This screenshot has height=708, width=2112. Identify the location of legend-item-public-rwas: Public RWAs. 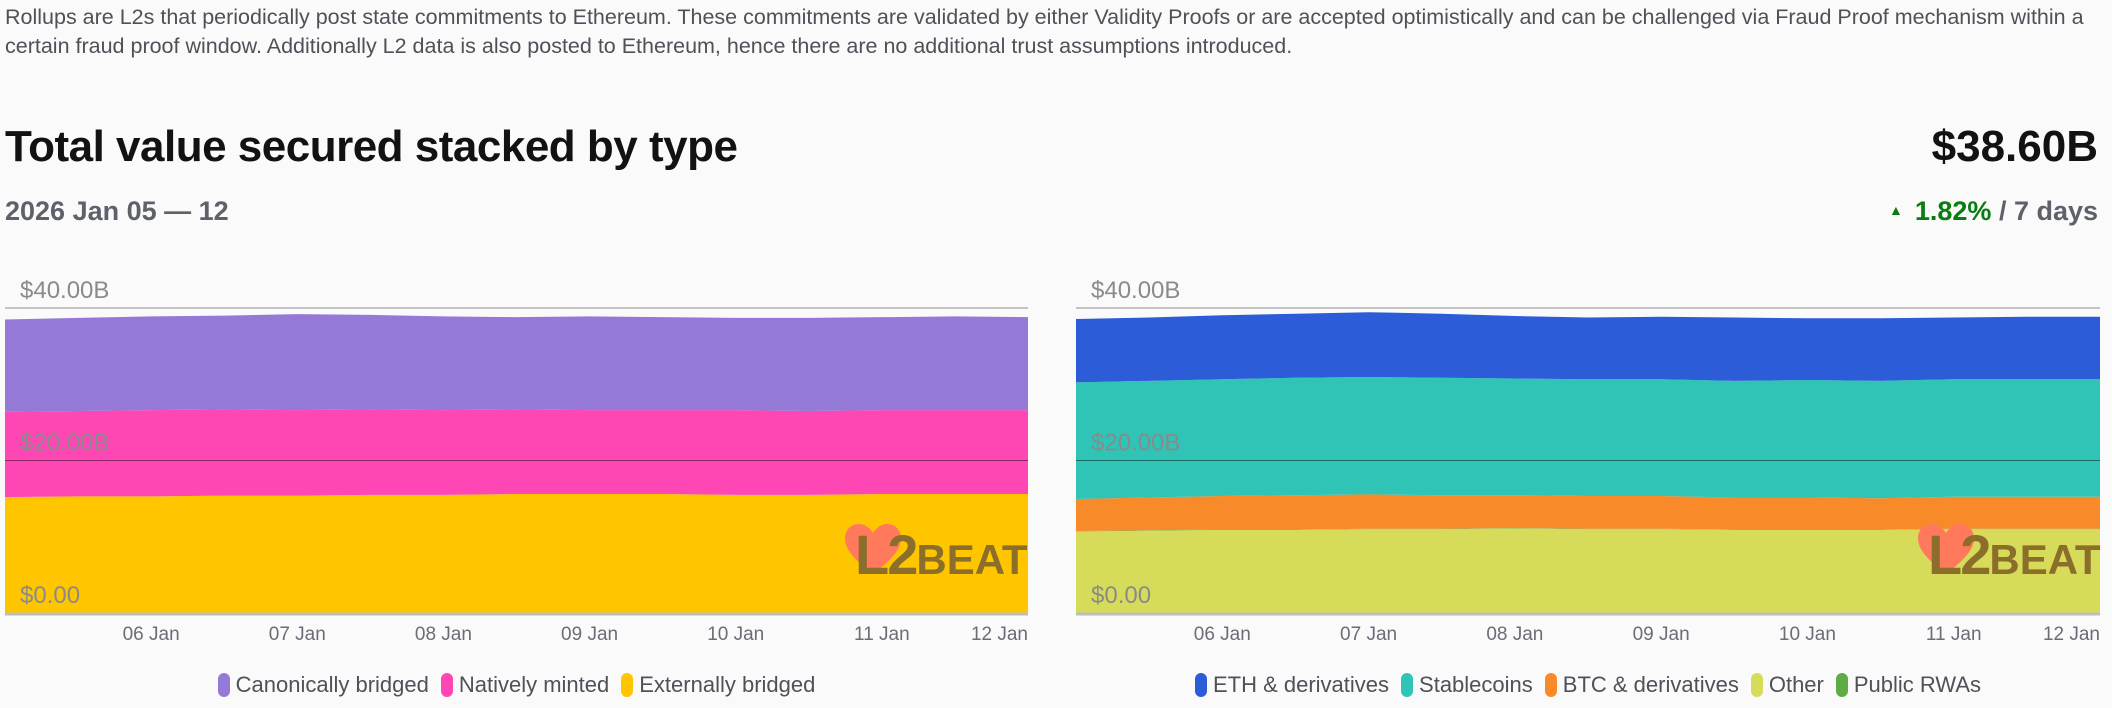
(1908, 685).